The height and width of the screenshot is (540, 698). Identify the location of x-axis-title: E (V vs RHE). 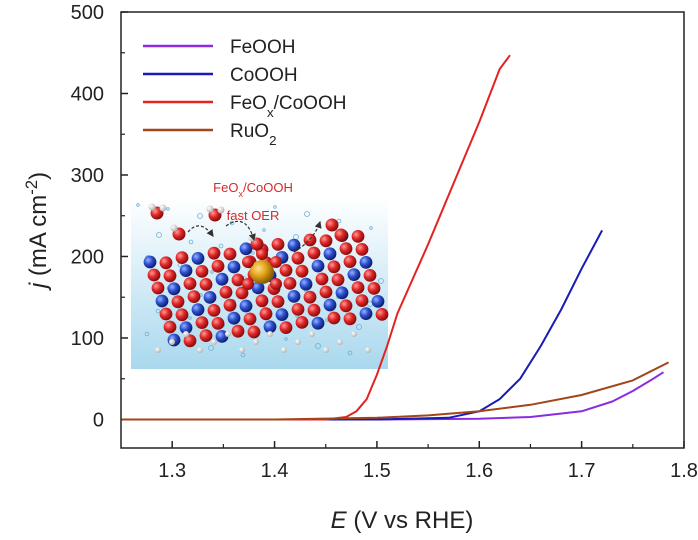
(402, 520).